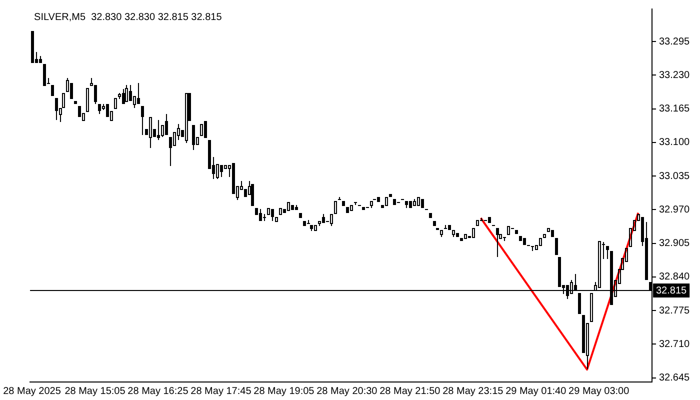 This screenshot has width=700, height=400. What do you see at coordinates (674, 277) in the screenshot?
I see `y-tick-label: 32.840` at bounding box center [674, 277].